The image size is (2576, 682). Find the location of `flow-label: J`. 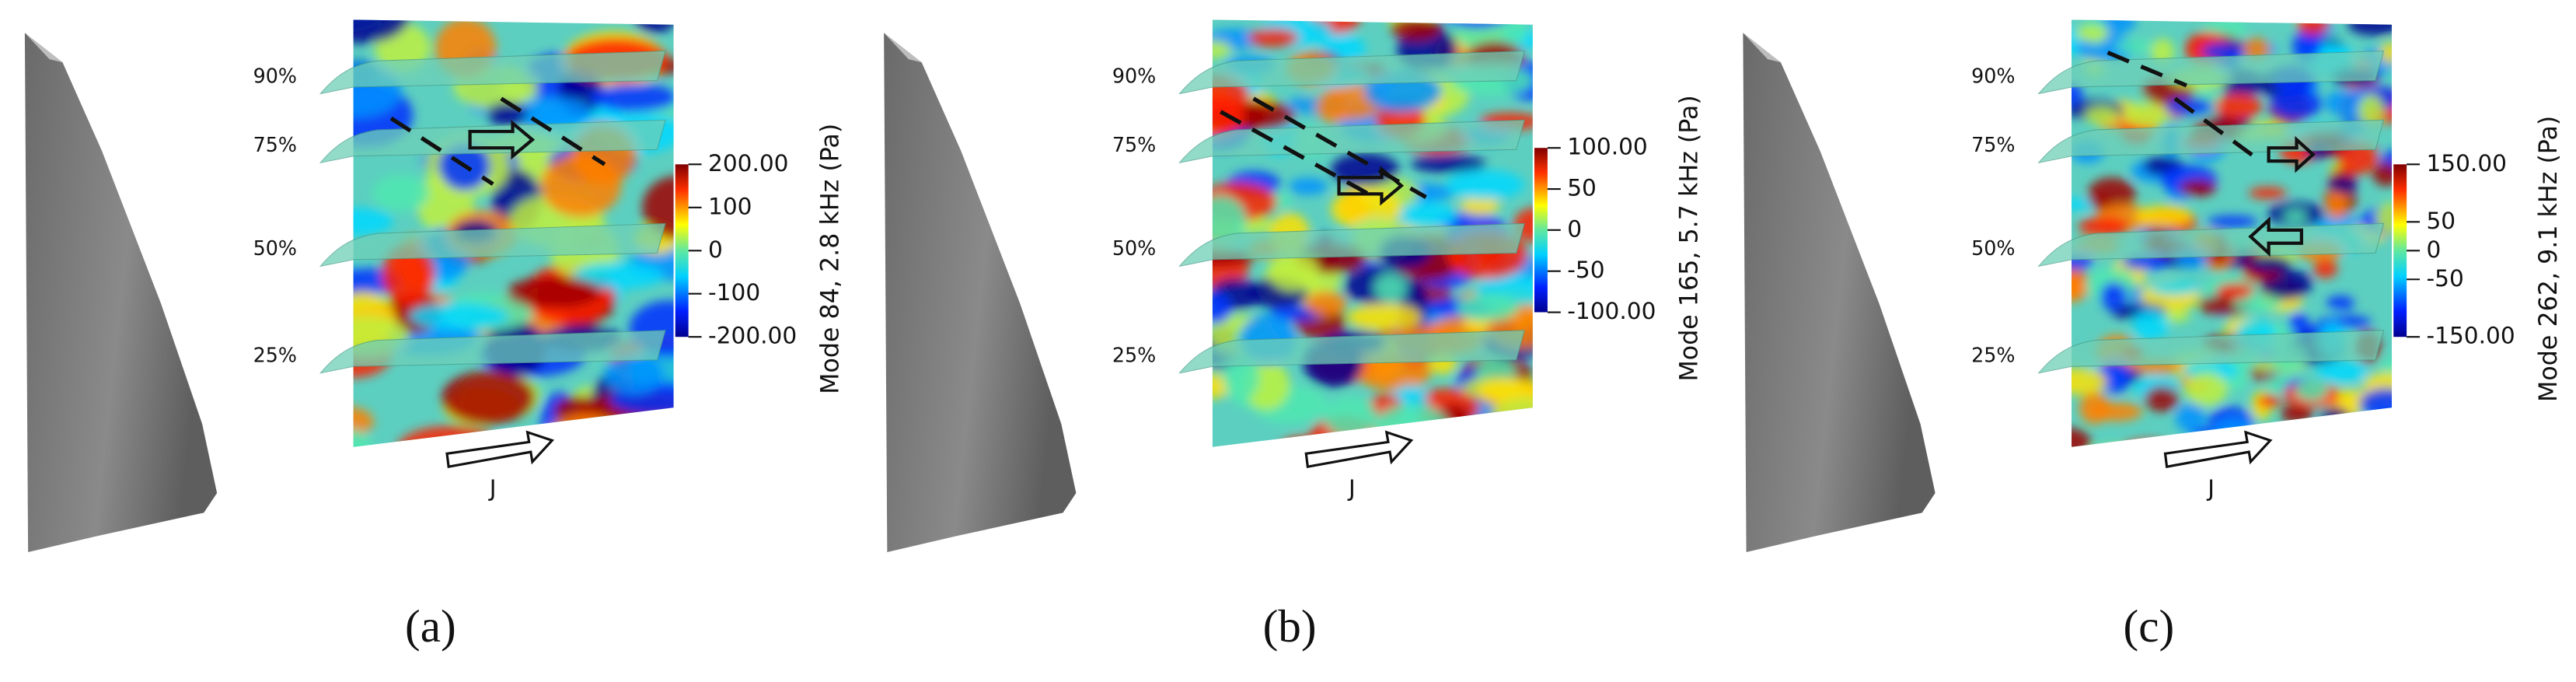

flow-label: J is located at coordinates (493, 488).